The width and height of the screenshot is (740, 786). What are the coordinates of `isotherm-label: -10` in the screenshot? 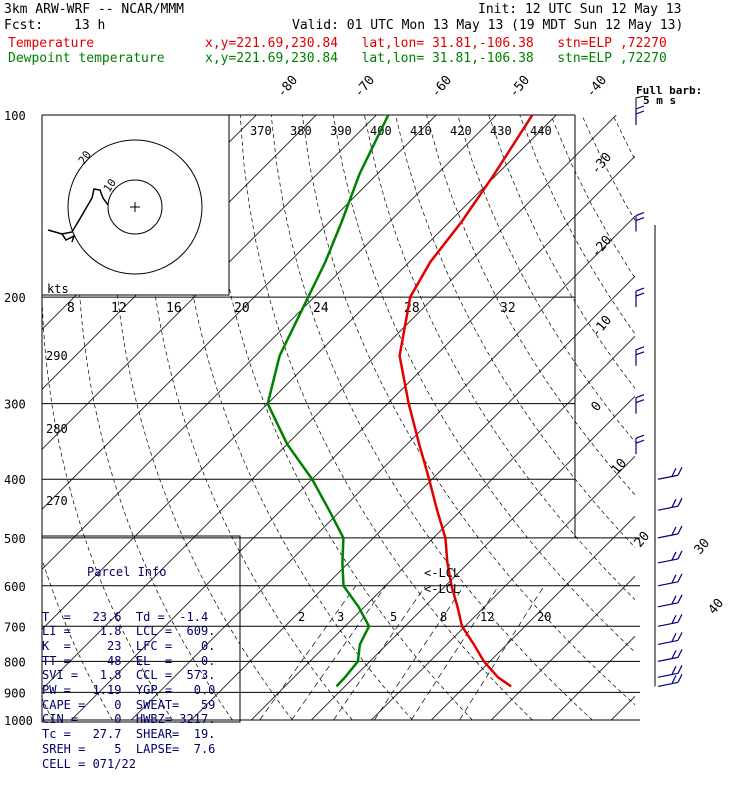 It's located at (602, 327).